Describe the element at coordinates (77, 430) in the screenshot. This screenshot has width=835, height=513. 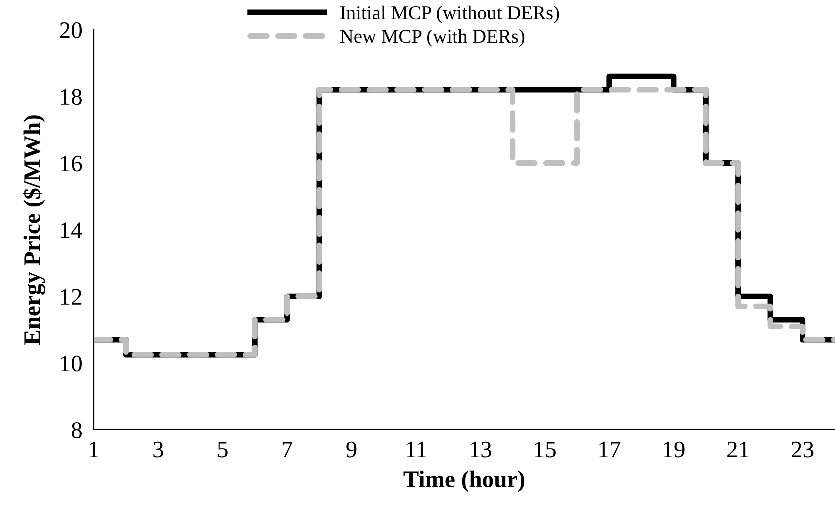
I see `y-tick-label: 8` at that location.